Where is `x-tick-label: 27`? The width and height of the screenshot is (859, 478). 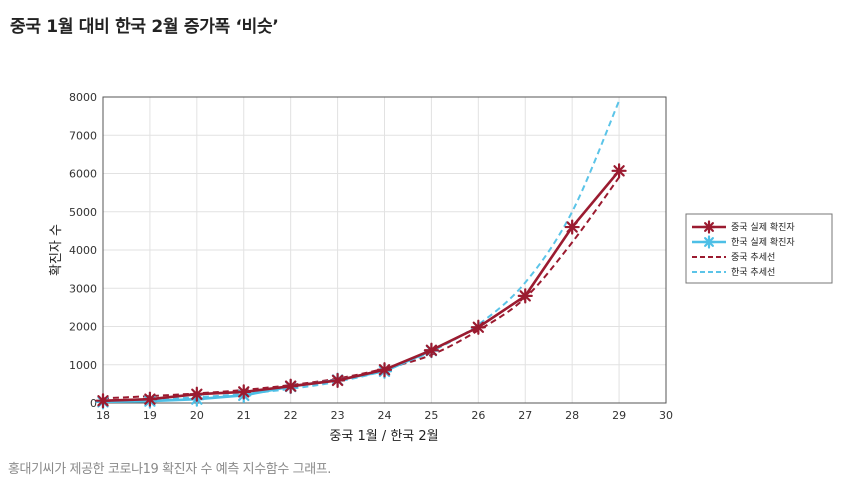 x-tick-label: 27 is located at coordinates (525, 415).